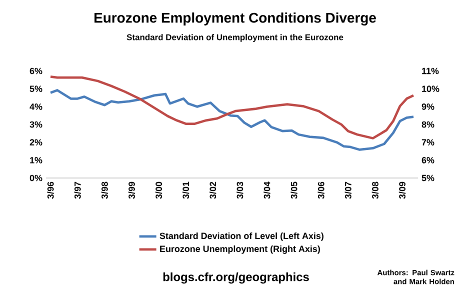 This screenshot has width=470, height=300. What do you see at coordinates (104, 190) in the screenshot?
I see `x-tick-label: 3/98` at bounding box center [104, 190].